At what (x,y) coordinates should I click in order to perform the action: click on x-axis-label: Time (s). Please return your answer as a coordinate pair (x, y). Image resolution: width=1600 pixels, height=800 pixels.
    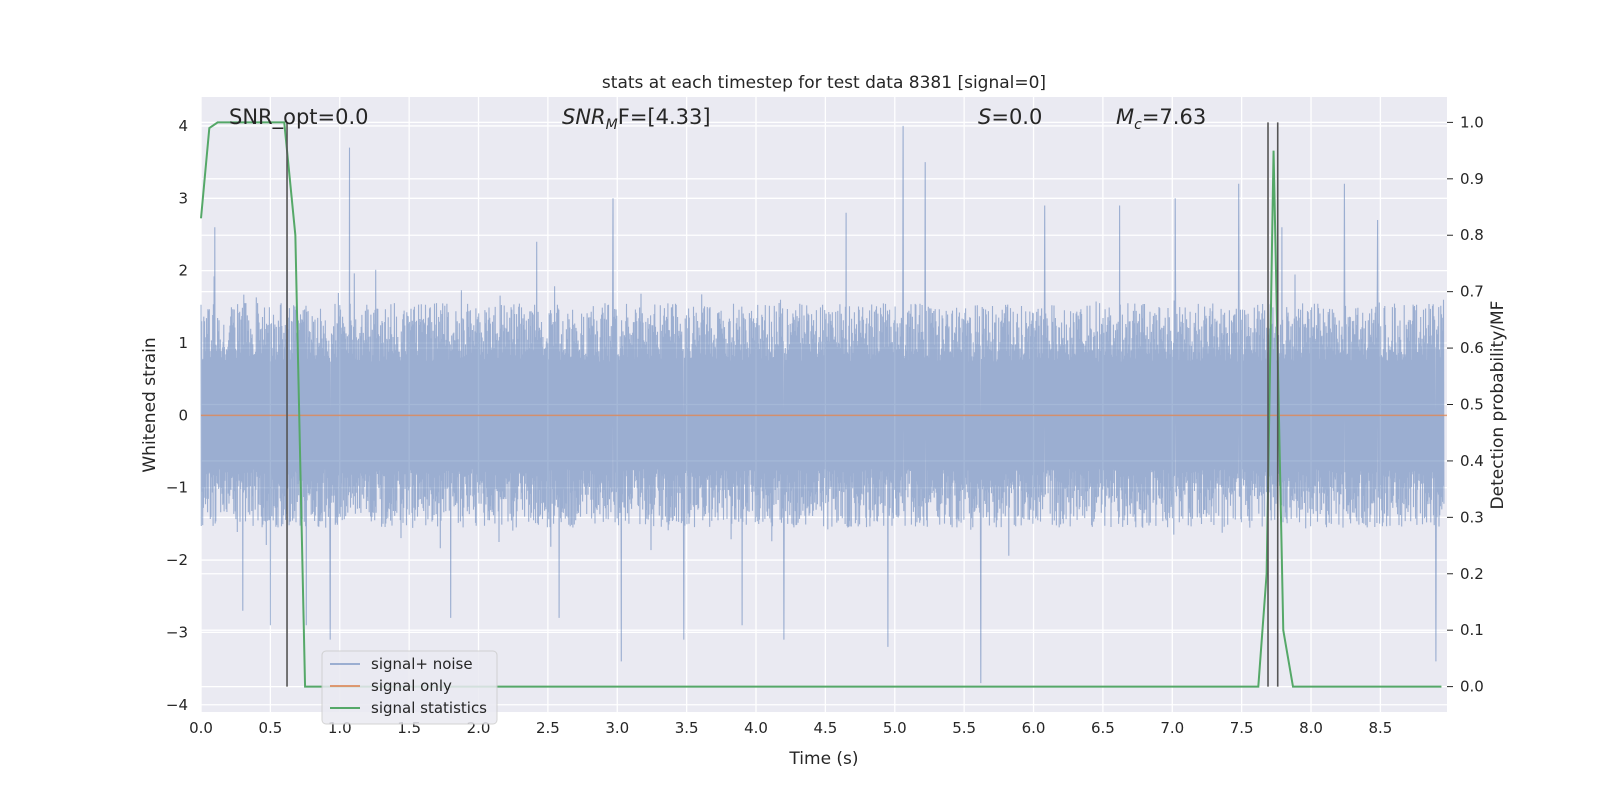
    Looking at the image, I should click on (823, 759).